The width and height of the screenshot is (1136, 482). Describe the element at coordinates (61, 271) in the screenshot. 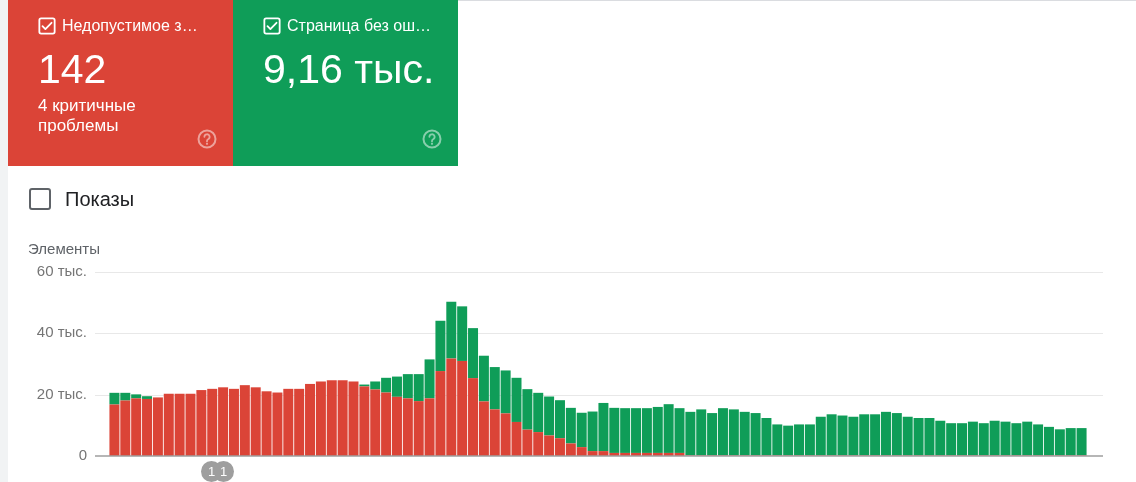

I see `y-tick-label: 60 тыс.` at that location.